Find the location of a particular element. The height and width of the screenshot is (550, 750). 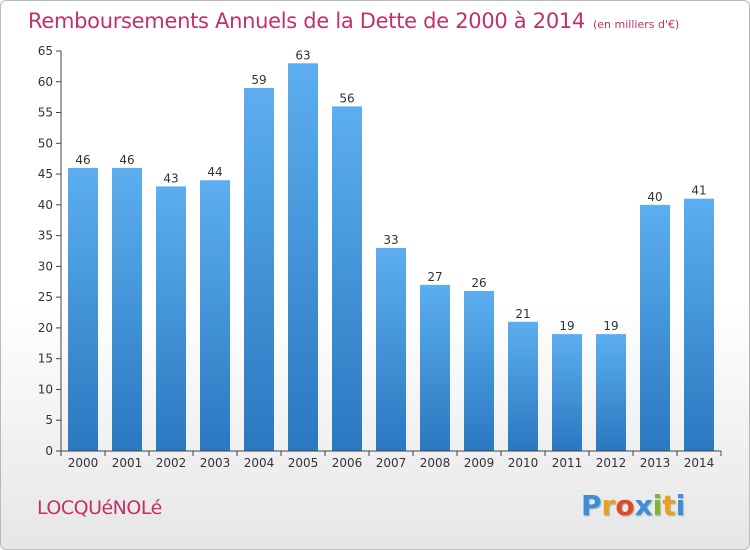

logo-letter: o is located at coordinates (625, 505).